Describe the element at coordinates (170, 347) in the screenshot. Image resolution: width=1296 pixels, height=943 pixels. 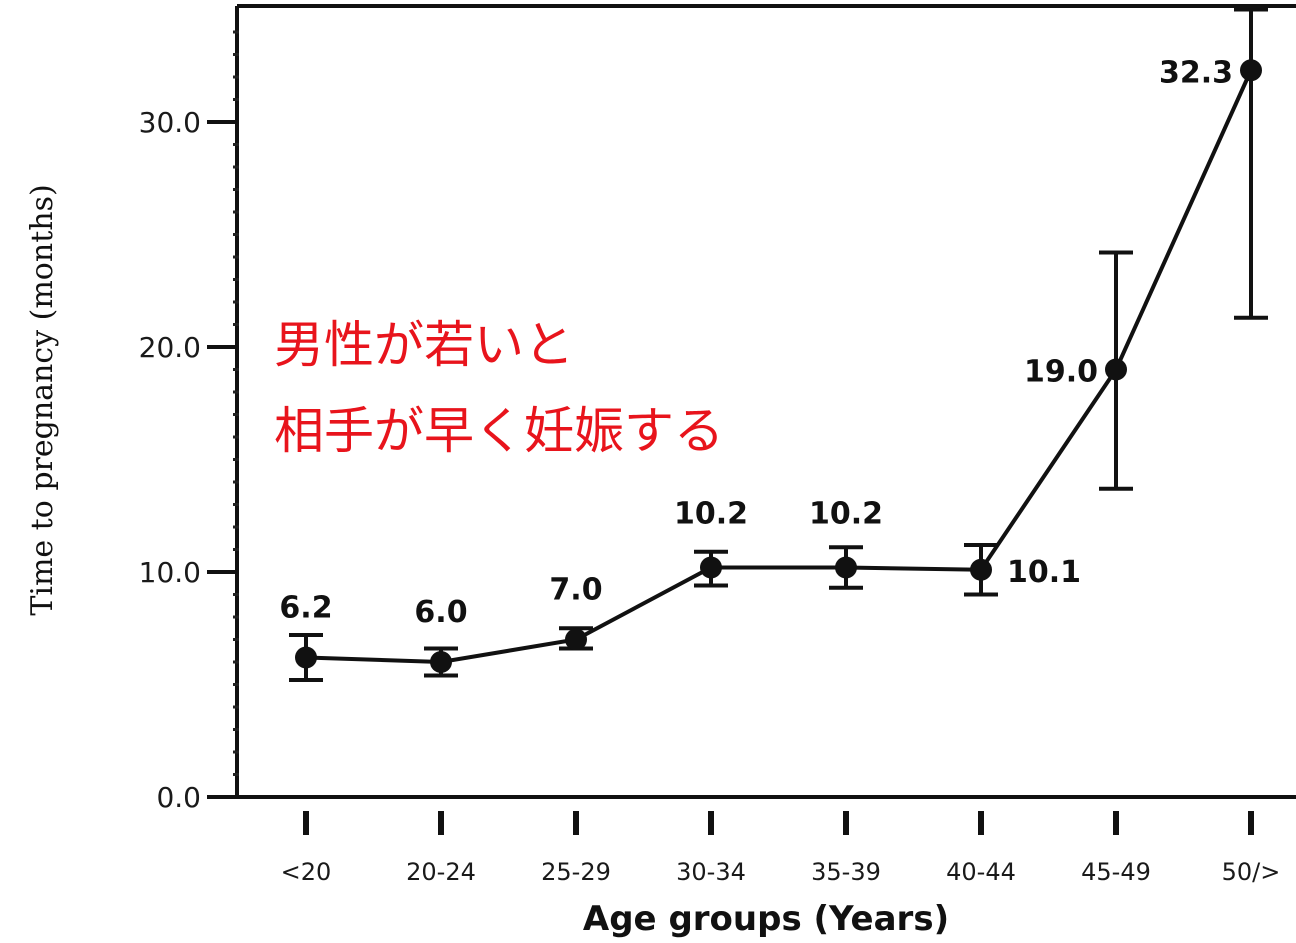
I see `y-tick-label-2: 20.0` at that location.